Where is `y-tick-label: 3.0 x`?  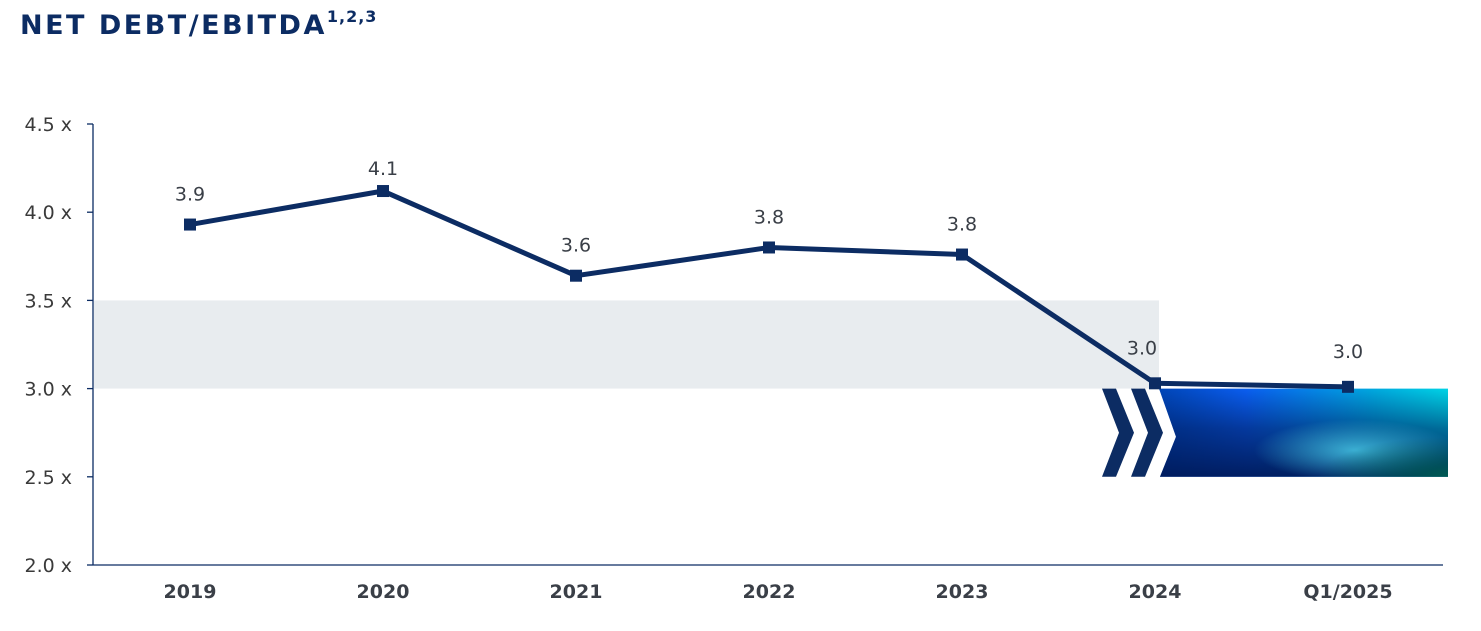 y-tick-label: 3.0 x is located at coordinates (49, 390).